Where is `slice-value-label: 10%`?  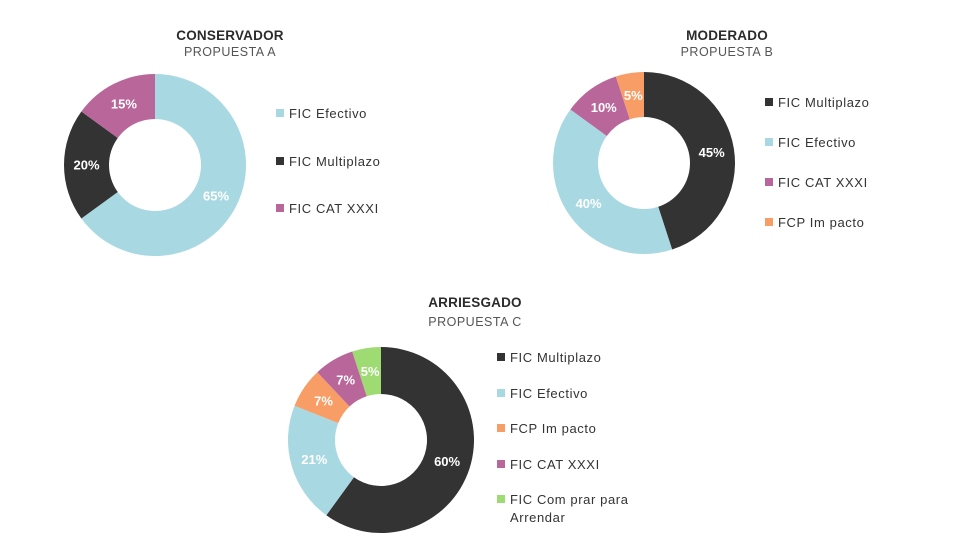
slice-value-label: 10% is located at coordinates (604, 107).